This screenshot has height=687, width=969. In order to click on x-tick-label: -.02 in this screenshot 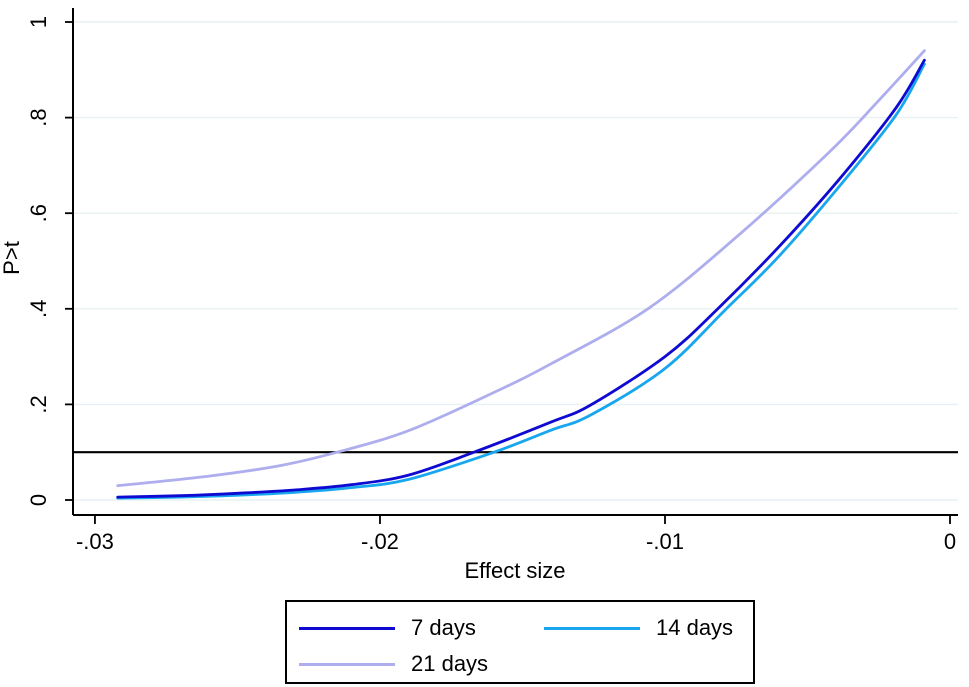, I will do `click(380, 541)`.